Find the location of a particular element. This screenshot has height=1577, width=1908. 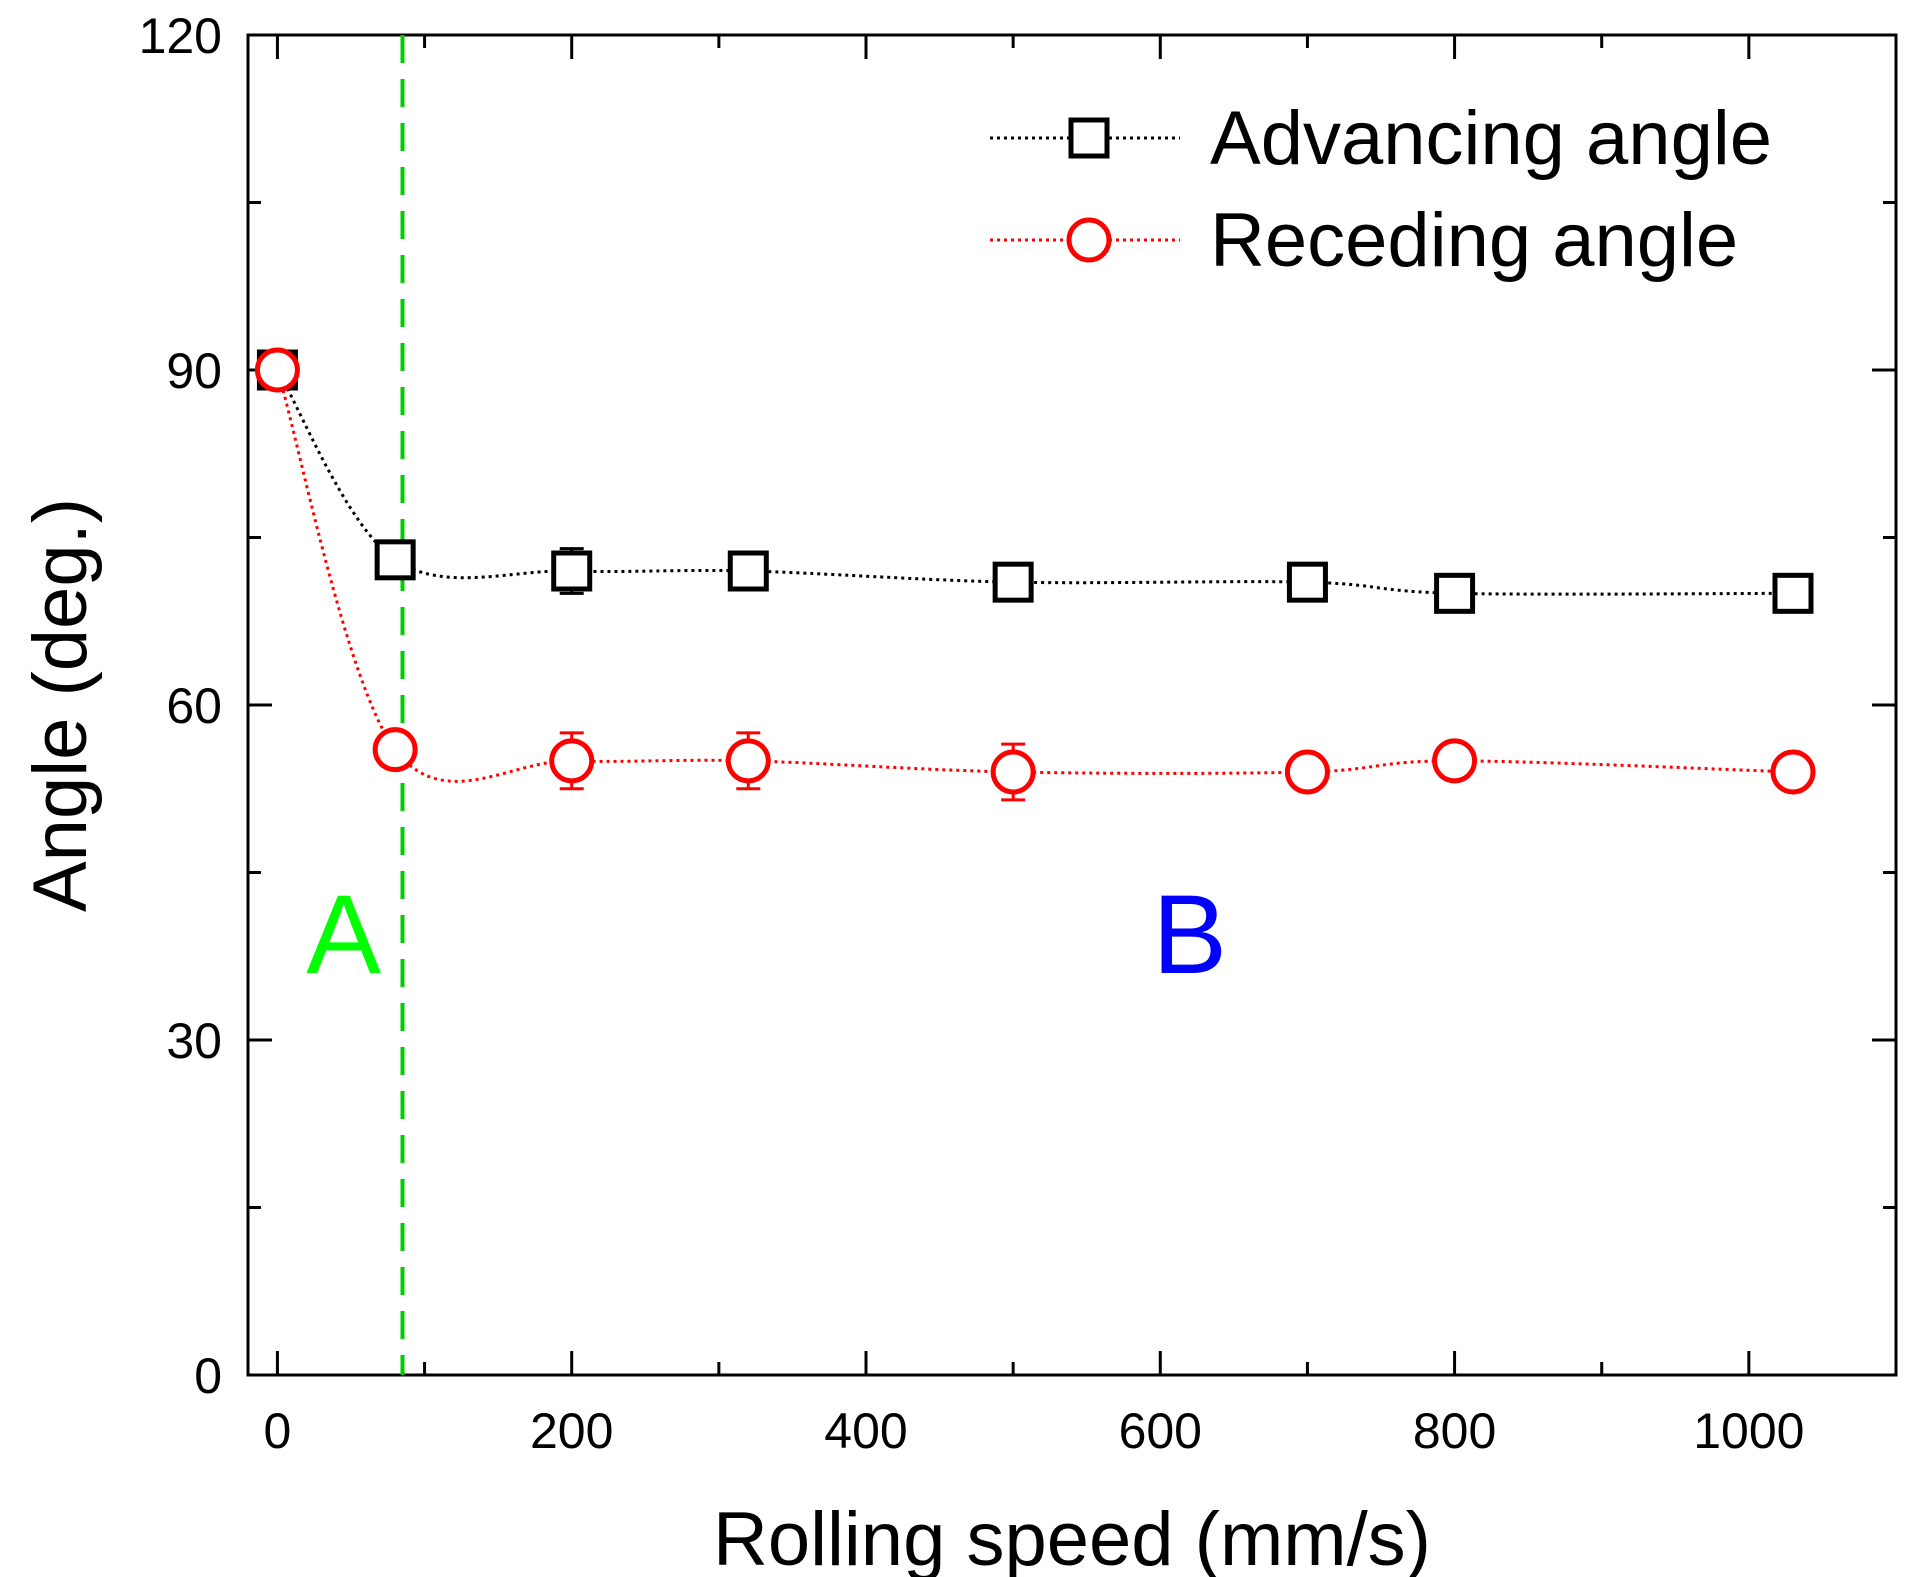

legend: Advancing angle Receding angle is located at coordinates (1381, 189).